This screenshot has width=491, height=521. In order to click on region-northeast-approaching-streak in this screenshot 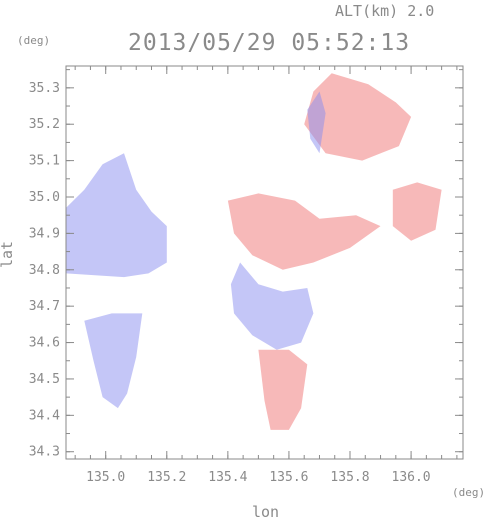, I will do `click(316, 122)`.